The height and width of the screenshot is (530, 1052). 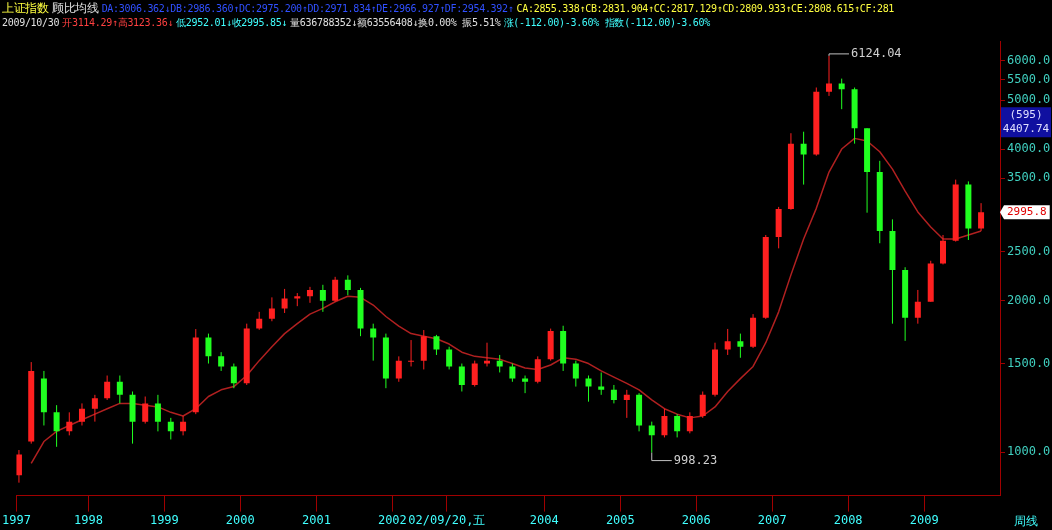 I want to click on x-tick-label: 2005, so click(x=620, y=519).